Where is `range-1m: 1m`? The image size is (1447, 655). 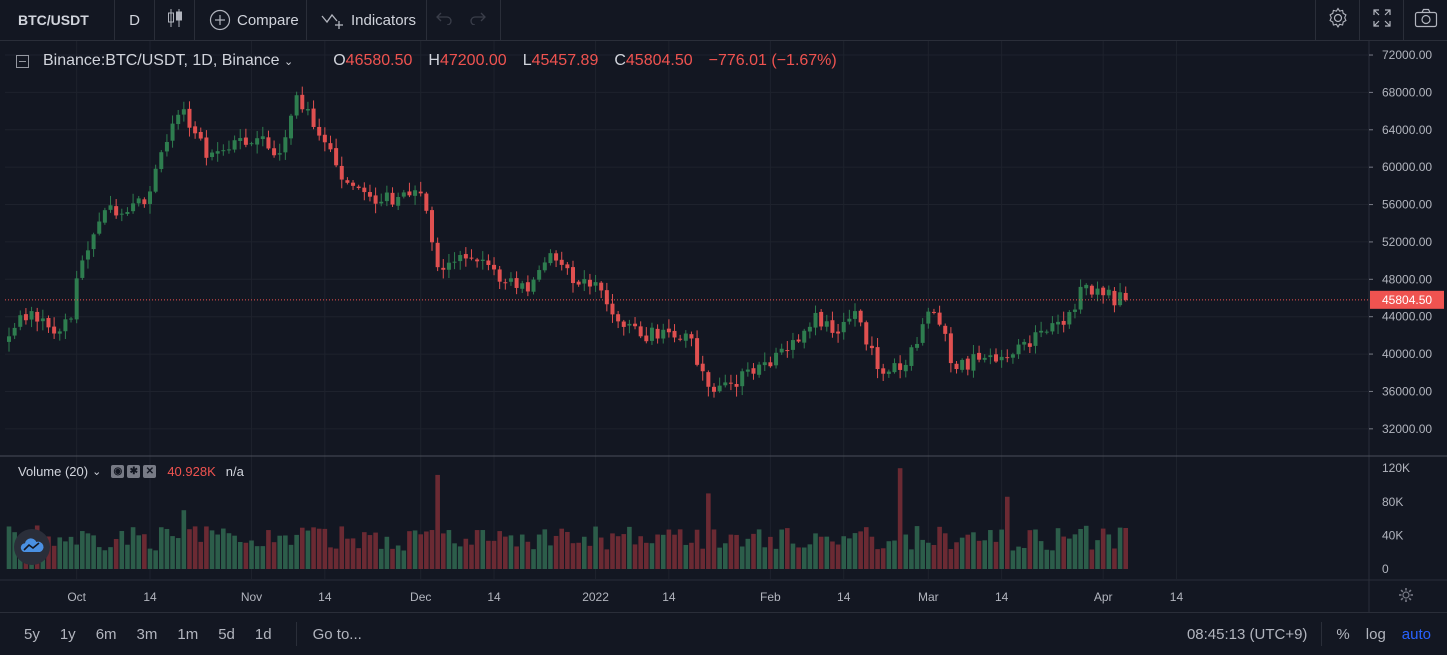 range-1m: 1m is located at coordinates (188, 634).